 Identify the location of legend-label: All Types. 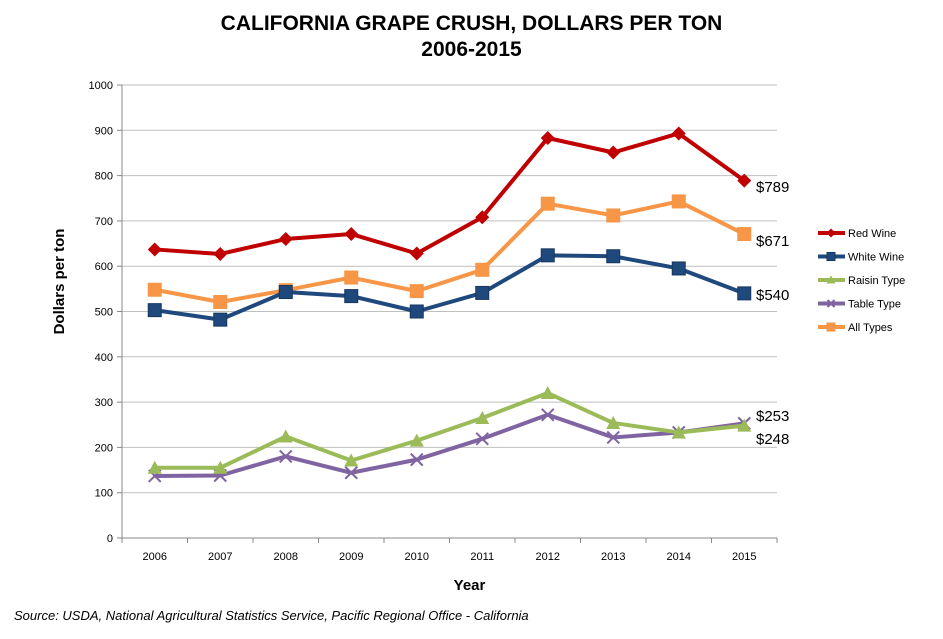
(870, 328).